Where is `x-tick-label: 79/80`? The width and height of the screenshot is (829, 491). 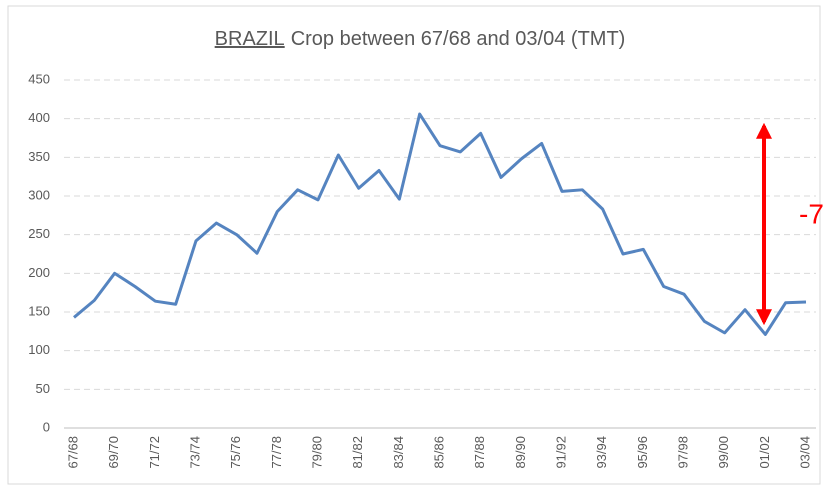 x-tick-label: 79/80 is located at coordinates (316, 452).